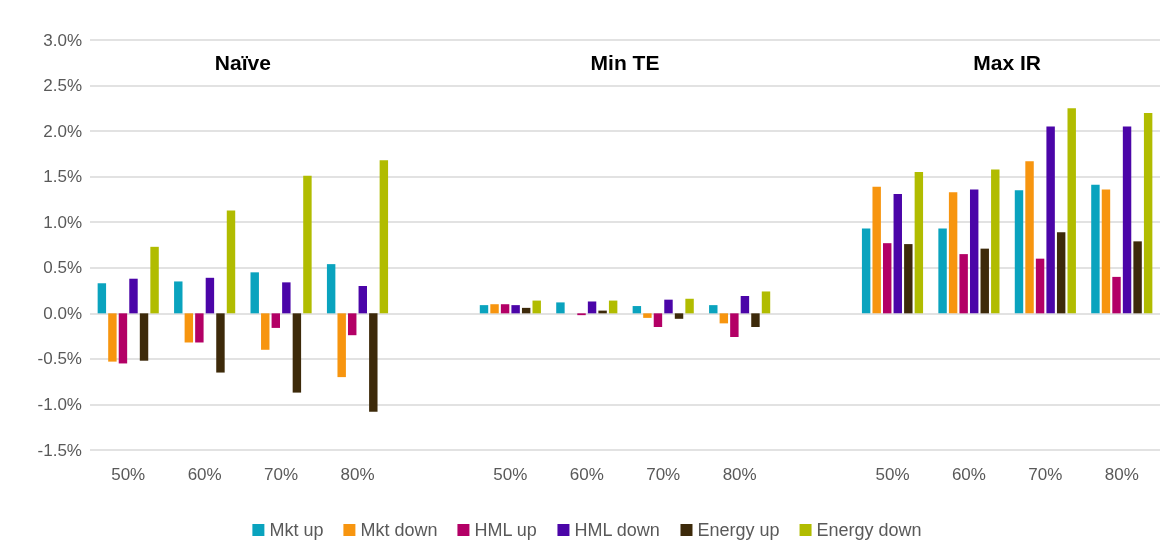  I want to click on legend-label: Mkt up, so click(296, 530).